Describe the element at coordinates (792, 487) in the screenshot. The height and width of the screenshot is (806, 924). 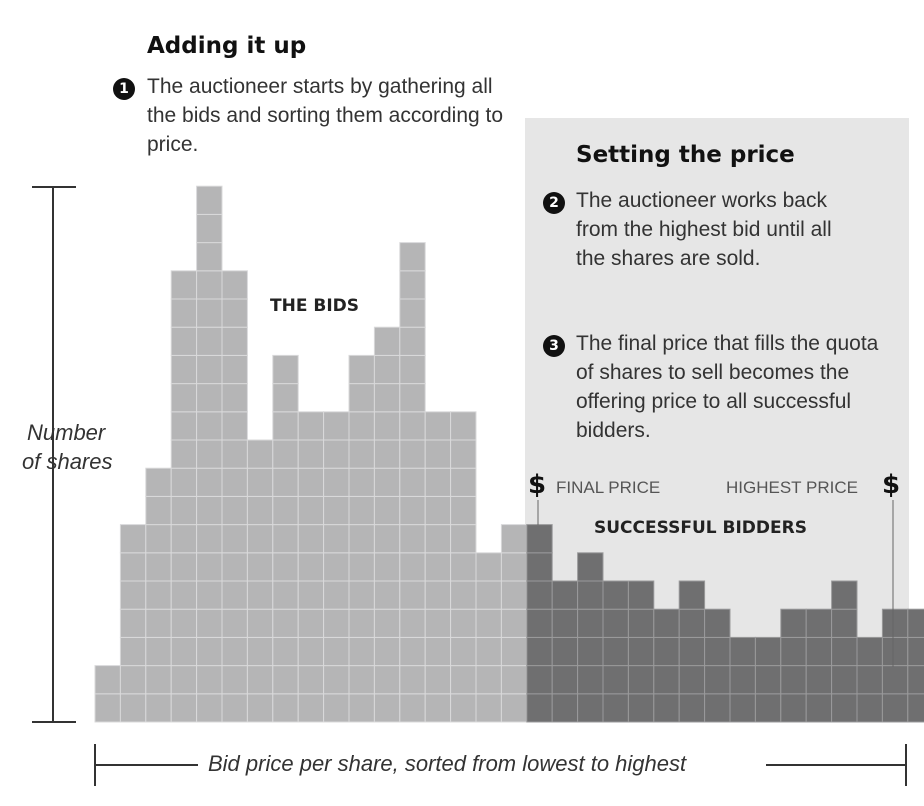
I see `highest-price-label: HIGHEST PRICE` at that location.